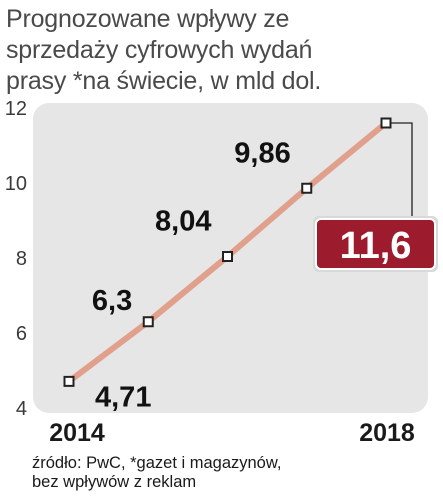  Describe the element at coordinates (262, 153) in the screenshot. I see `data-label: 9,86` at that location.